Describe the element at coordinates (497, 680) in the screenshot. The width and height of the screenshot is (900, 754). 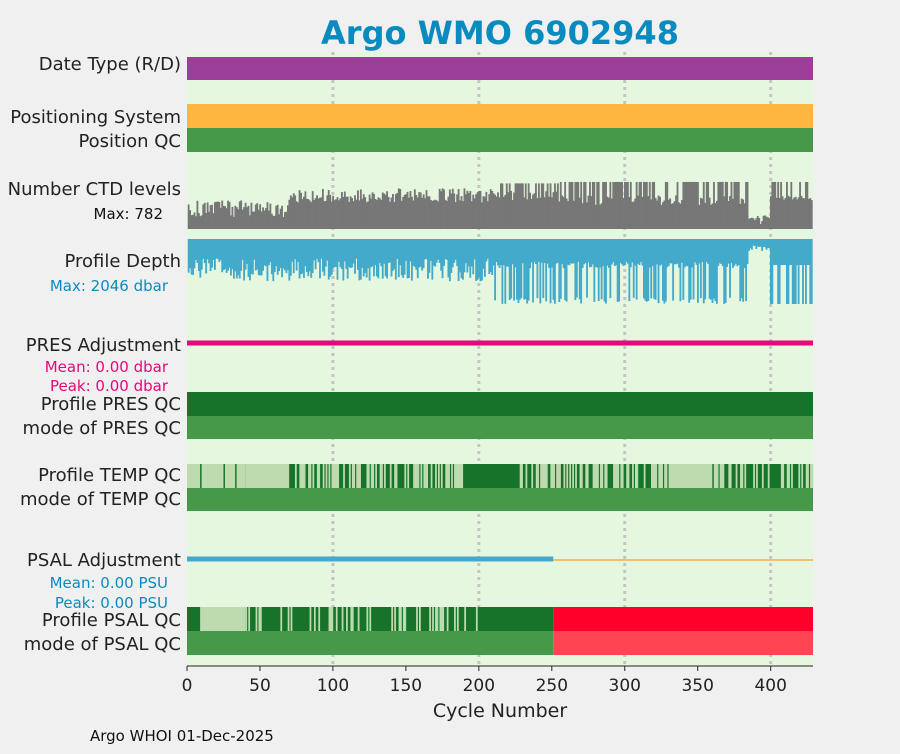
I see `x-axis: 0 50 100 150 200 250 300 350 400` at that location.